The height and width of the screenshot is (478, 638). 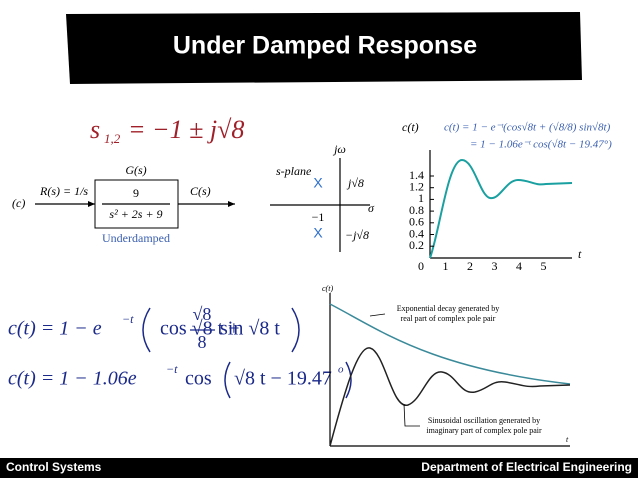 What do you see at coordinates (339, 149) in the screenshot?
I see `imag-axis-label: jω` at bounding box center [339, 149].